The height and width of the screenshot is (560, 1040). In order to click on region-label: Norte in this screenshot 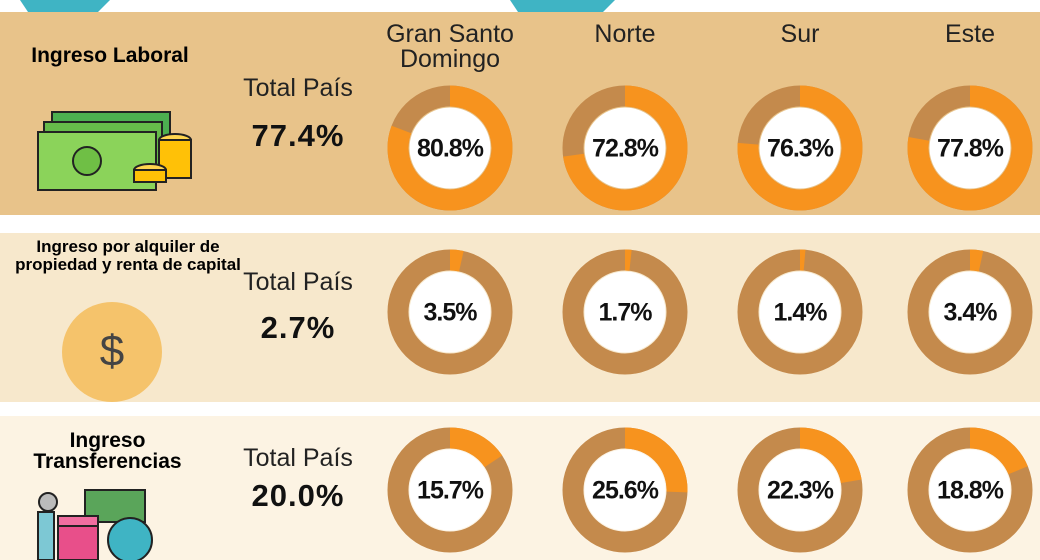, I will do `click(625, 34)`.